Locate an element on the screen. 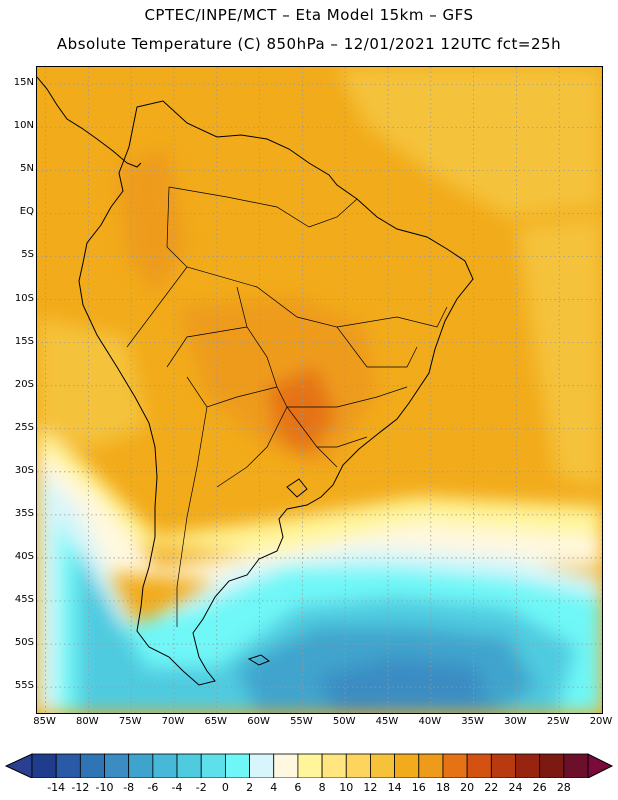 This screenshot has height=800, width=618. lon-tick-label: 25W is located at coordinates (558, 721).